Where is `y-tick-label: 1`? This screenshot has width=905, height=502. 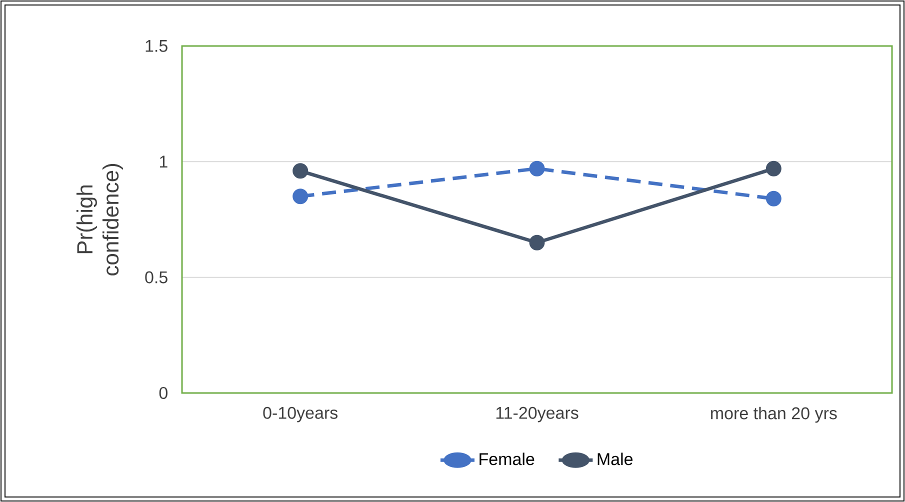 y-tick-label: 1 is located at coordinates (164, 162).